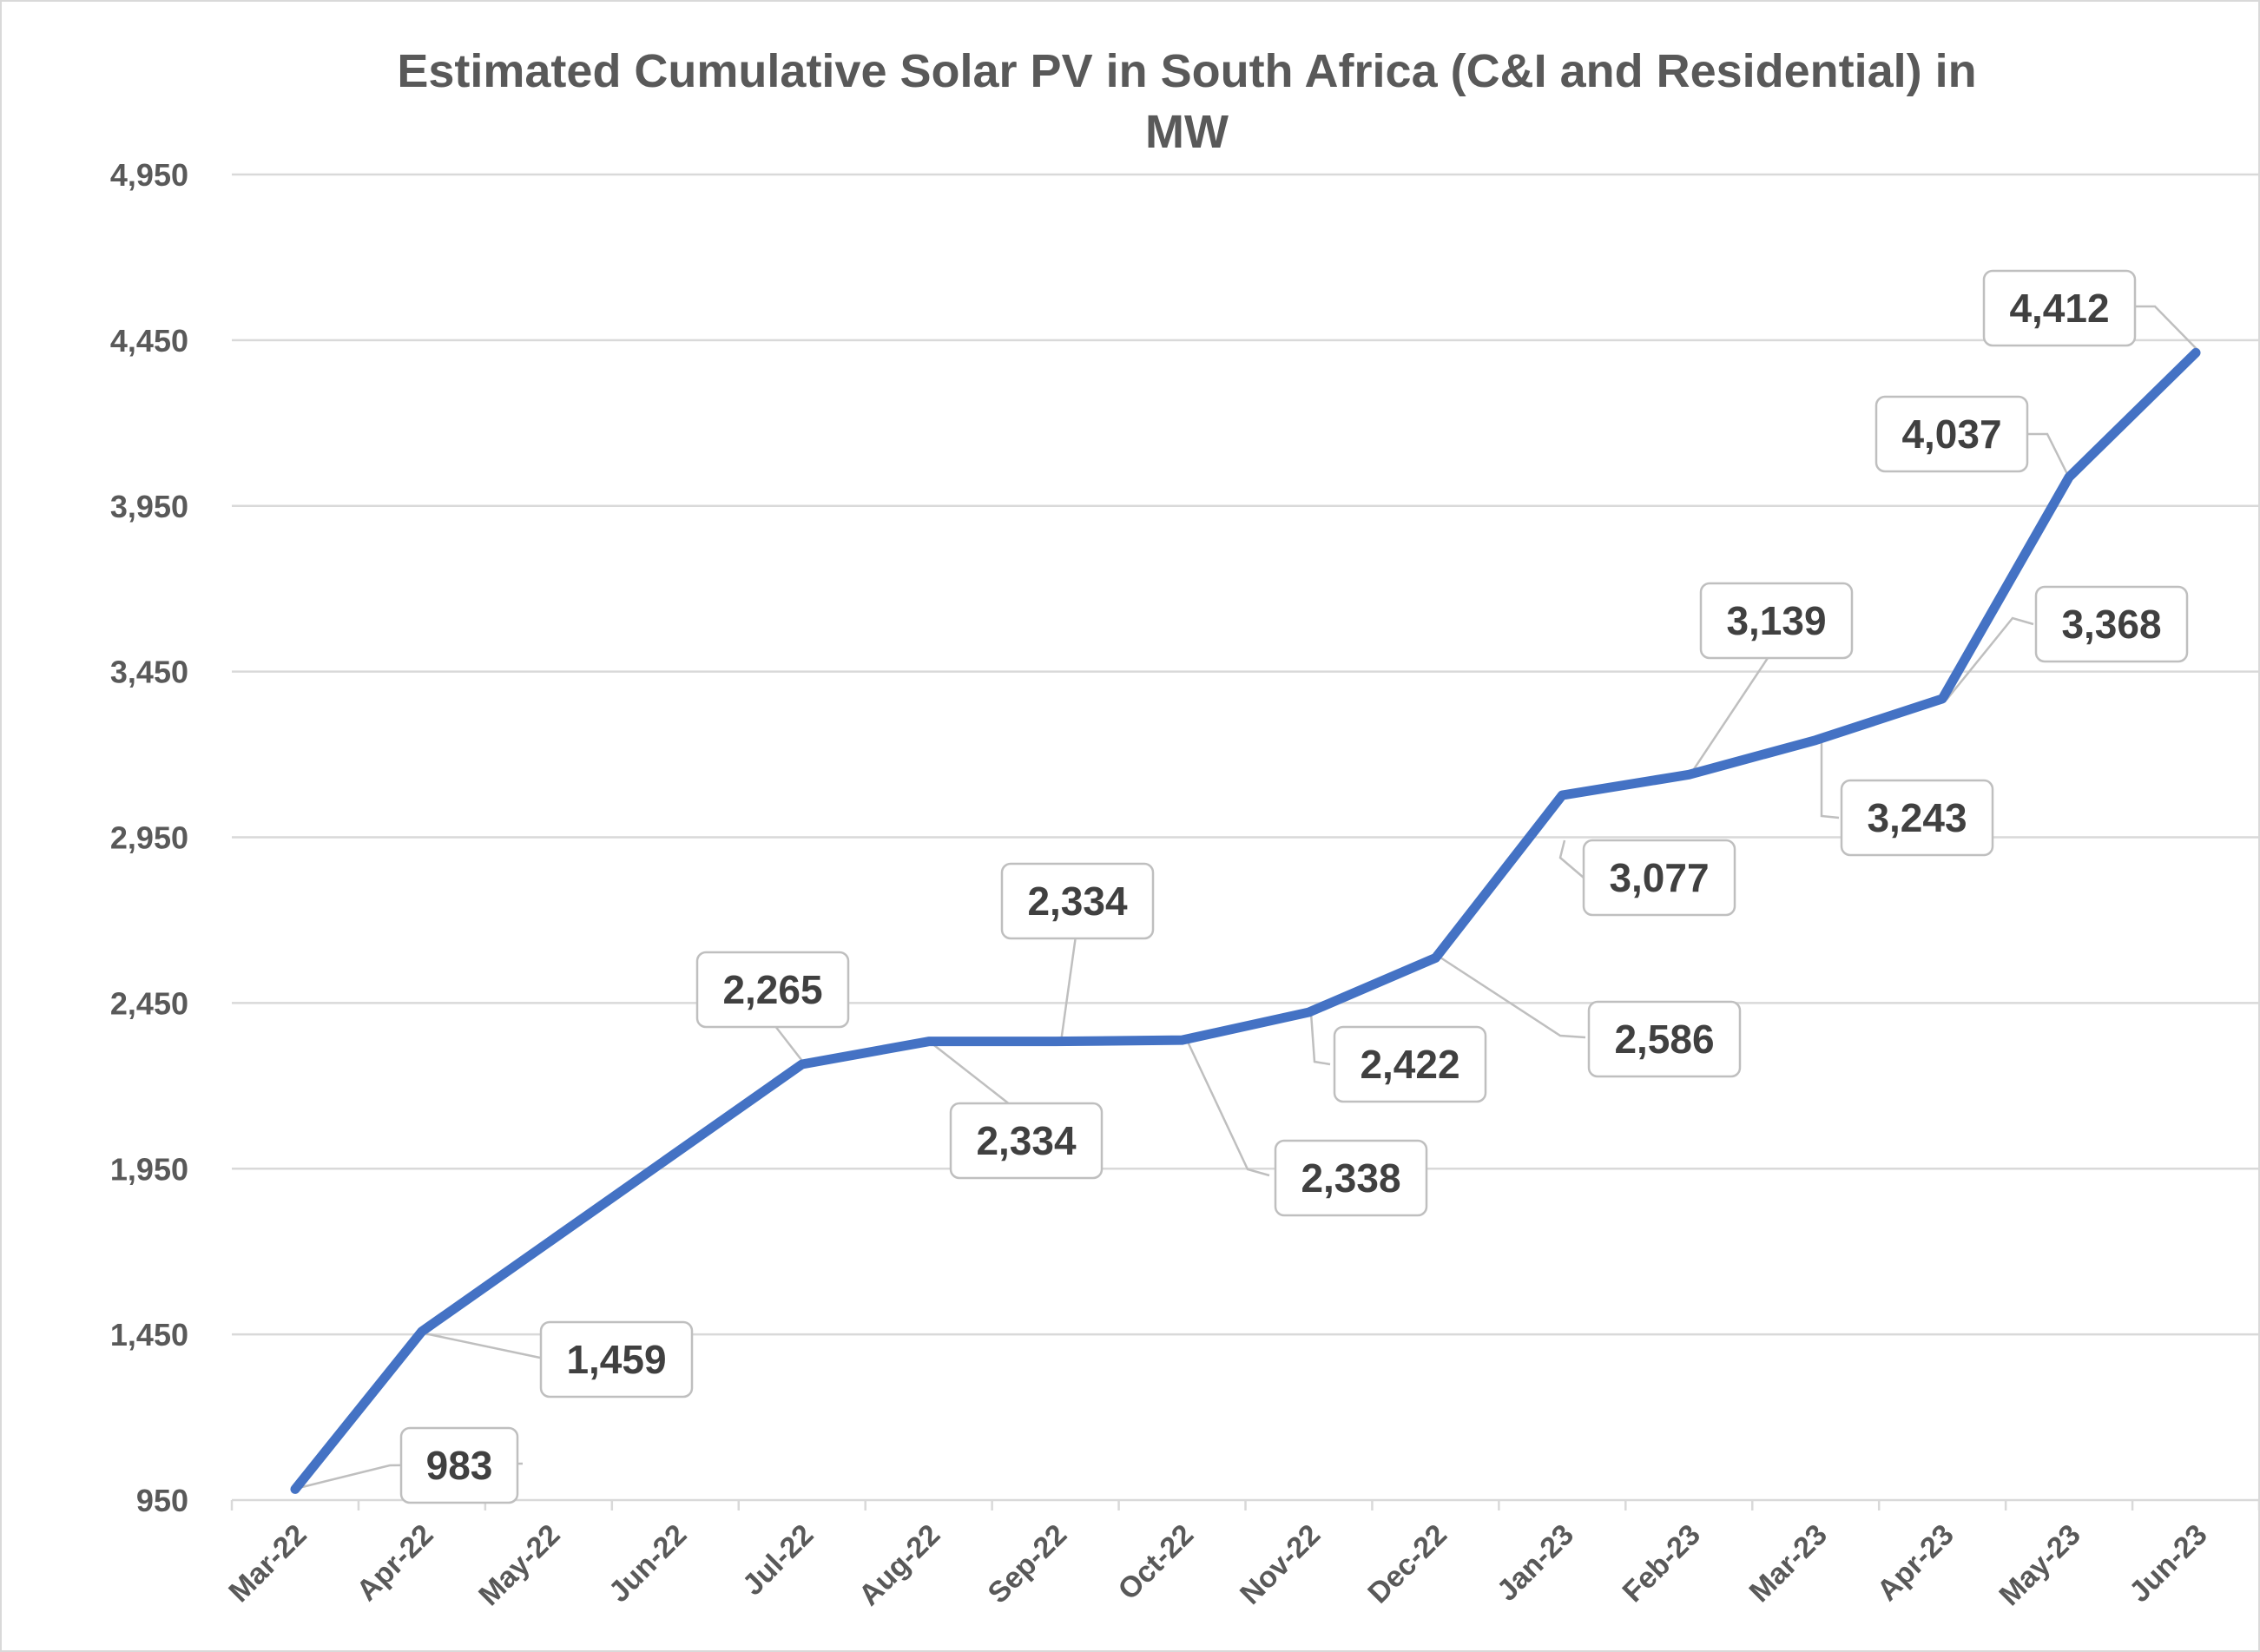  What do you see at coordinates (1916, 1563) in the screenshot?
I see `x-tick-label: Apr-23` at bounding box center [1916, 1563].